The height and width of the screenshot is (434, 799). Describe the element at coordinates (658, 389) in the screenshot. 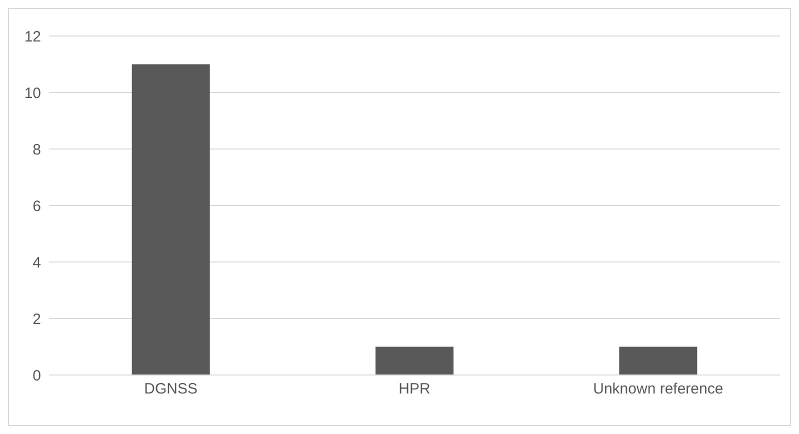

I see `x-tick-label: Unknown reference` at that location.